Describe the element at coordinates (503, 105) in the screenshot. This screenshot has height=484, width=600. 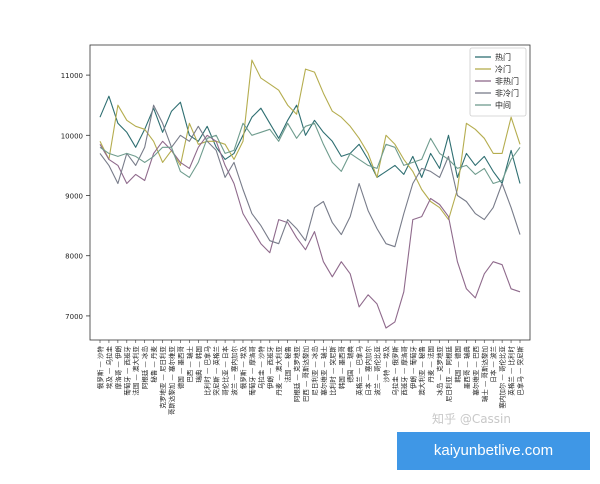
I see `legend-label: 中间` at that location.